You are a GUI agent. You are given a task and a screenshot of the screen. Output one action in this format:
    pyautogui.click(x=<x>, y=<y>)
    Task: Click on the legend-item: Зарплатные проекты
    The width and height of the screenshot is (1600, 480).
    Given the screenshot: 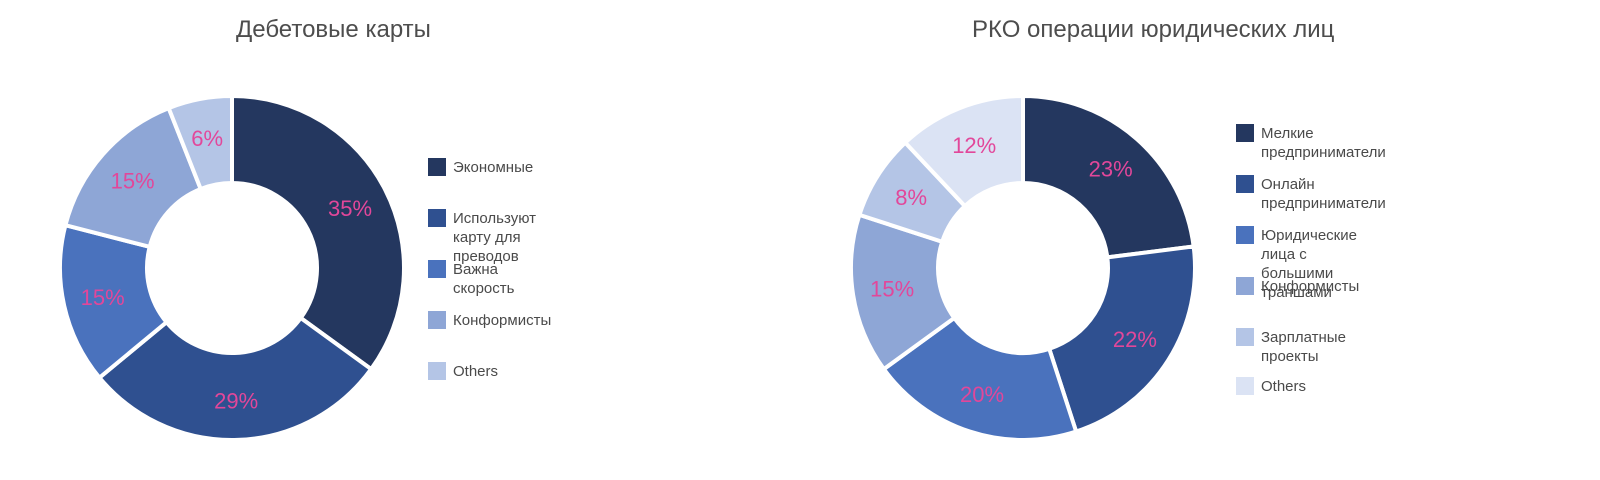 What is the action you would take?
    pyautogui.click(x=1291, y=347)
    